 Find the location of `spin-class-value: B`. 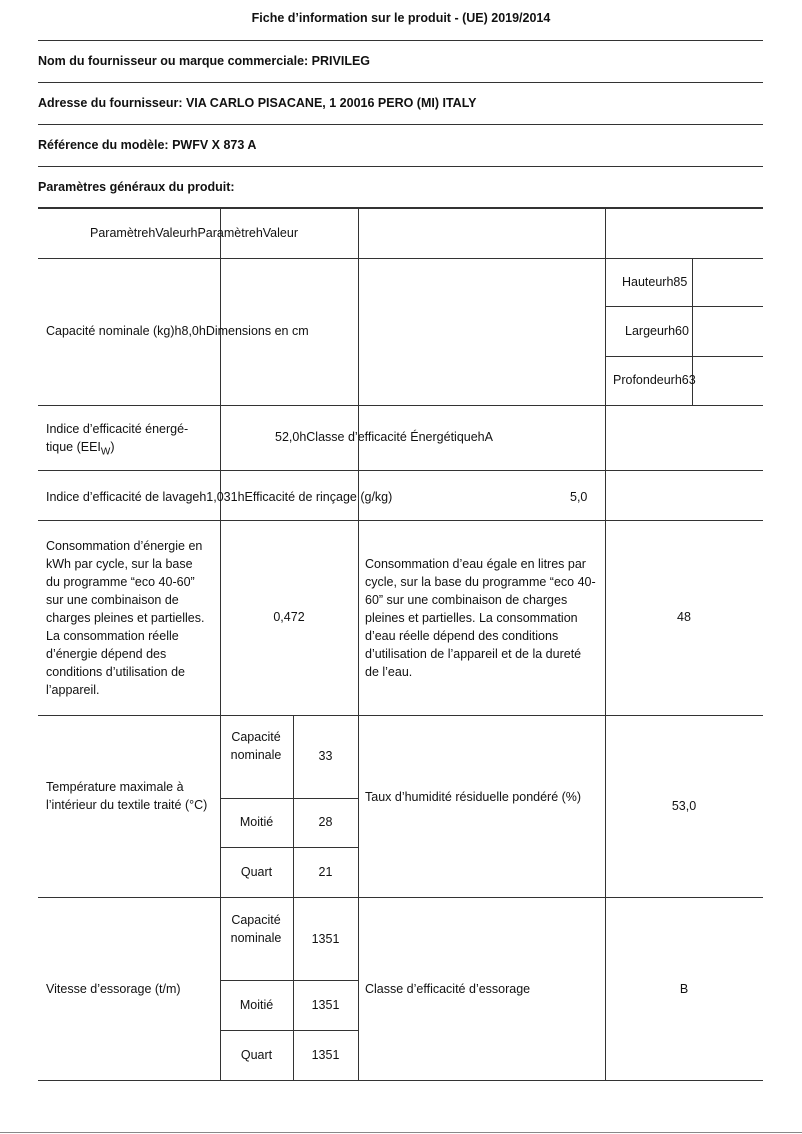

spin-class-value: B is located at coordinates (684, 989).